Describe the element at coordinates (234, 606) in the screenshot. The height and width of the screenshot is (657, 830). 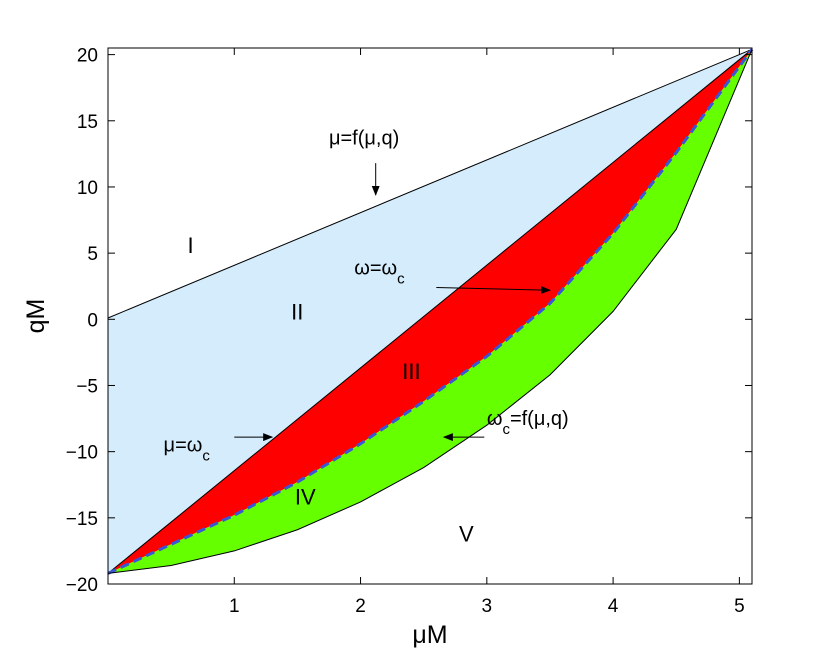
I see `x-tick-label: 1` at that location.